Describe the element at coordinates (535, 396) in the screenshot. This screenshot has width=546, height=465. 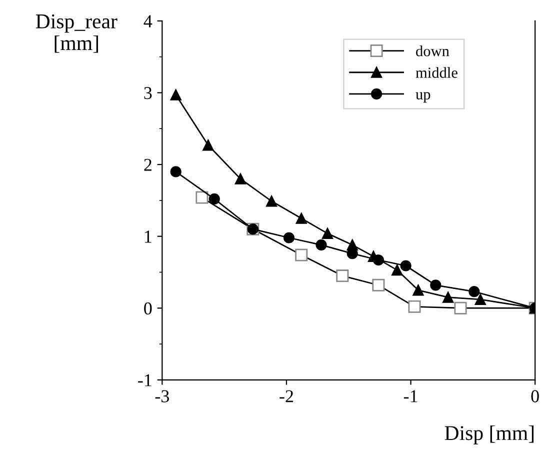
I see `x-tick-label: 0` at that location.